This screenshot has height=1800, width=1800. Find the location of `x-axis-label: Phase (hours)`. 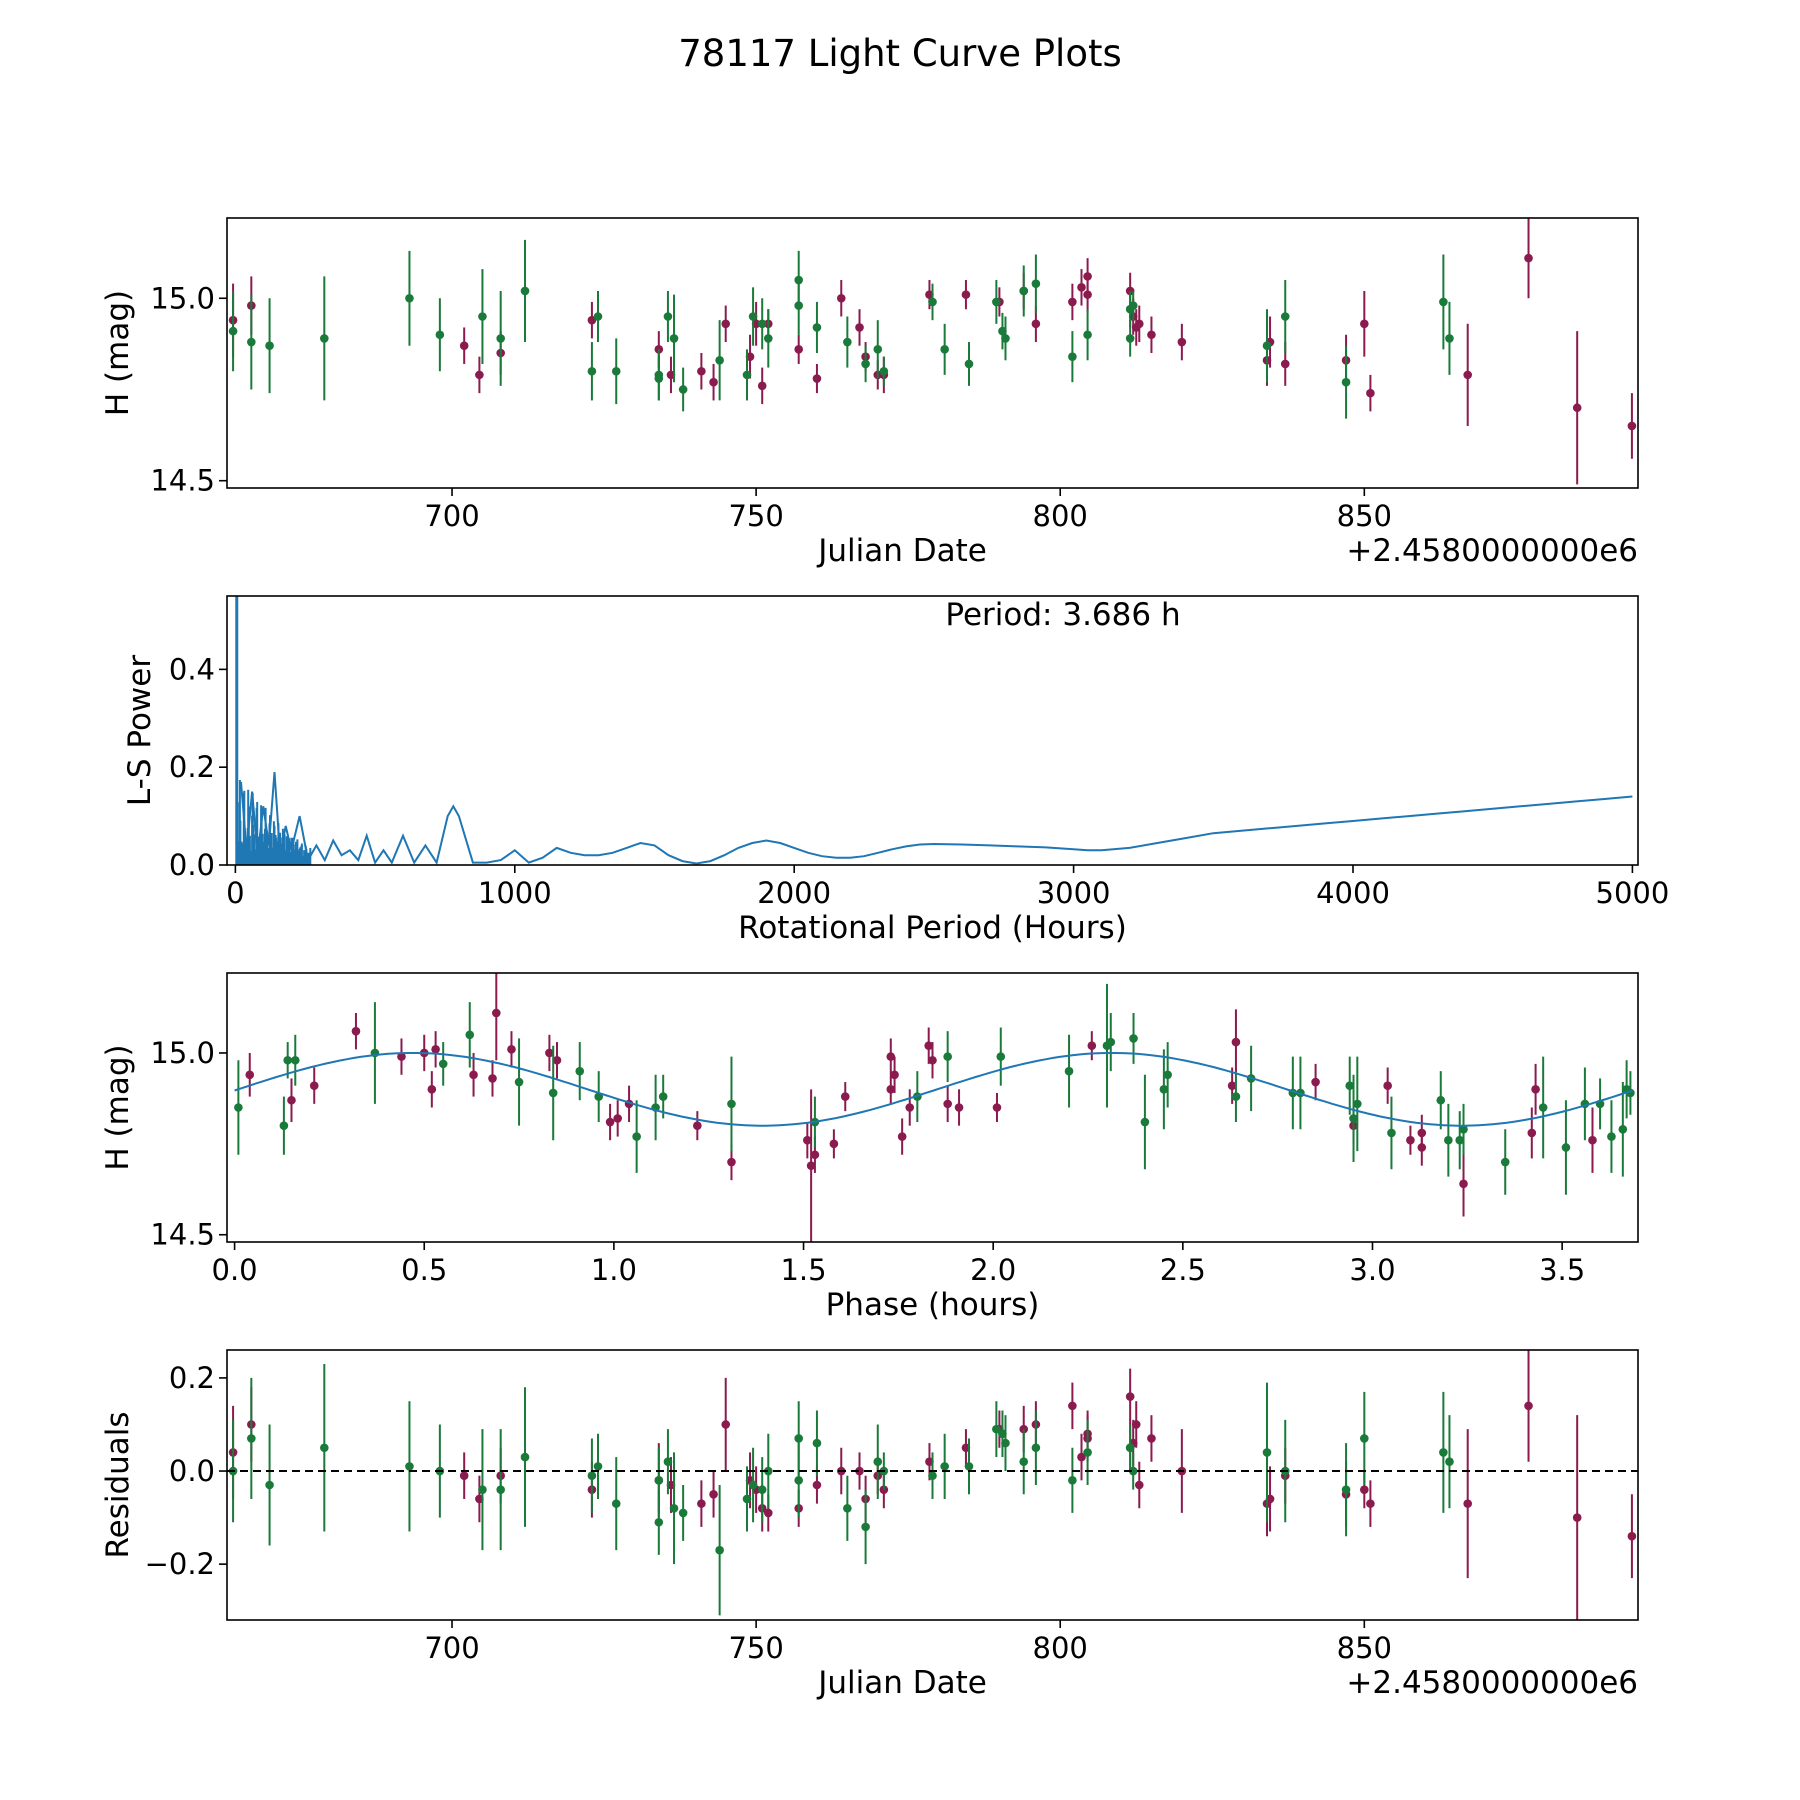

x-axis-label: Phase (hours) is located at coordinates (933, 1305).